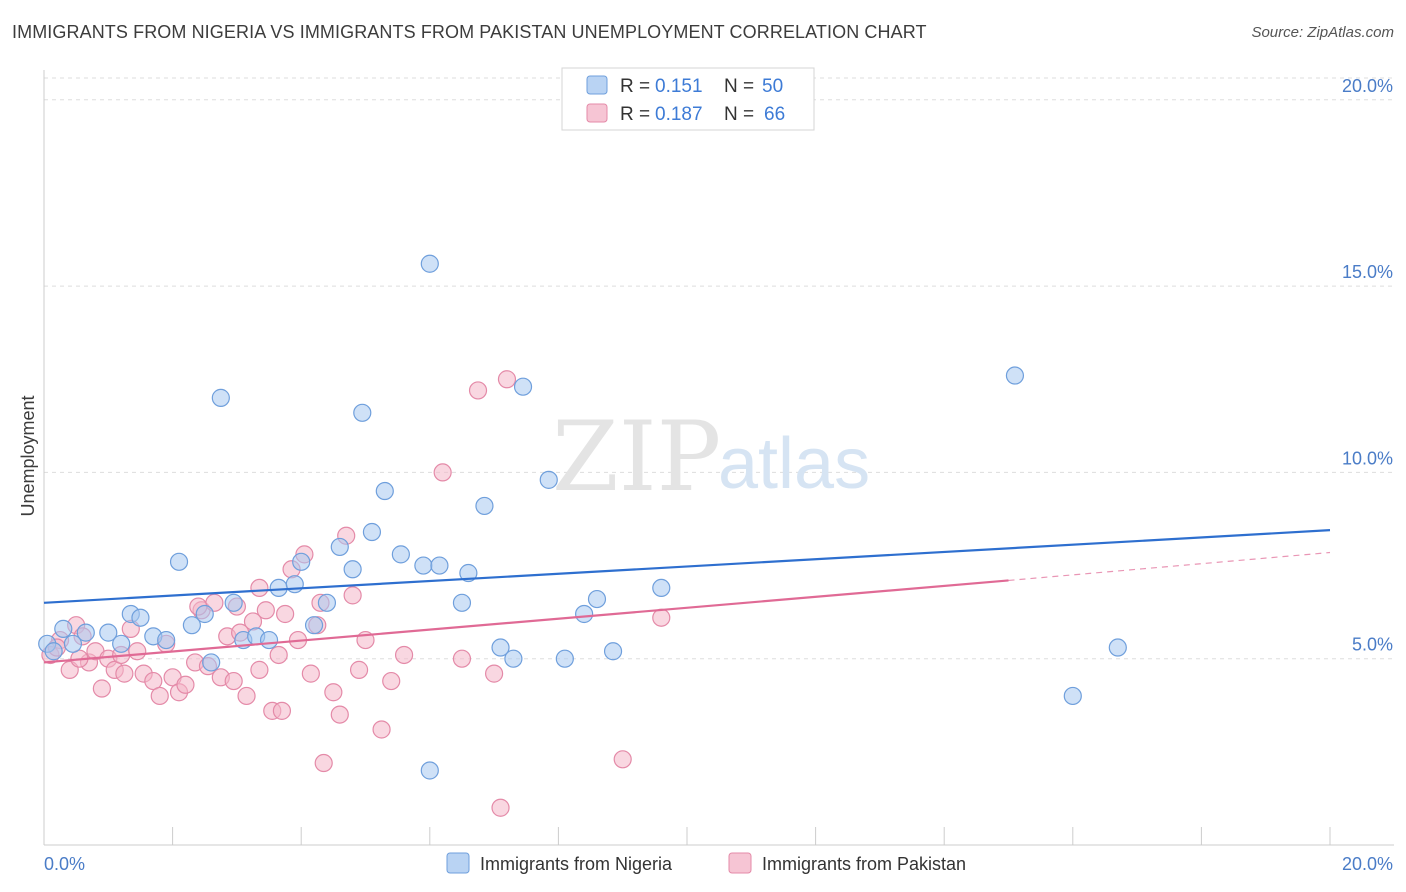 Image resolution: width=1406 pixels, height=892 pixels. What do you see at coordinates (635, 86) in the screenshot?
I see `legend-r-label-nigeria: R =` at bounding box center [635, 86].